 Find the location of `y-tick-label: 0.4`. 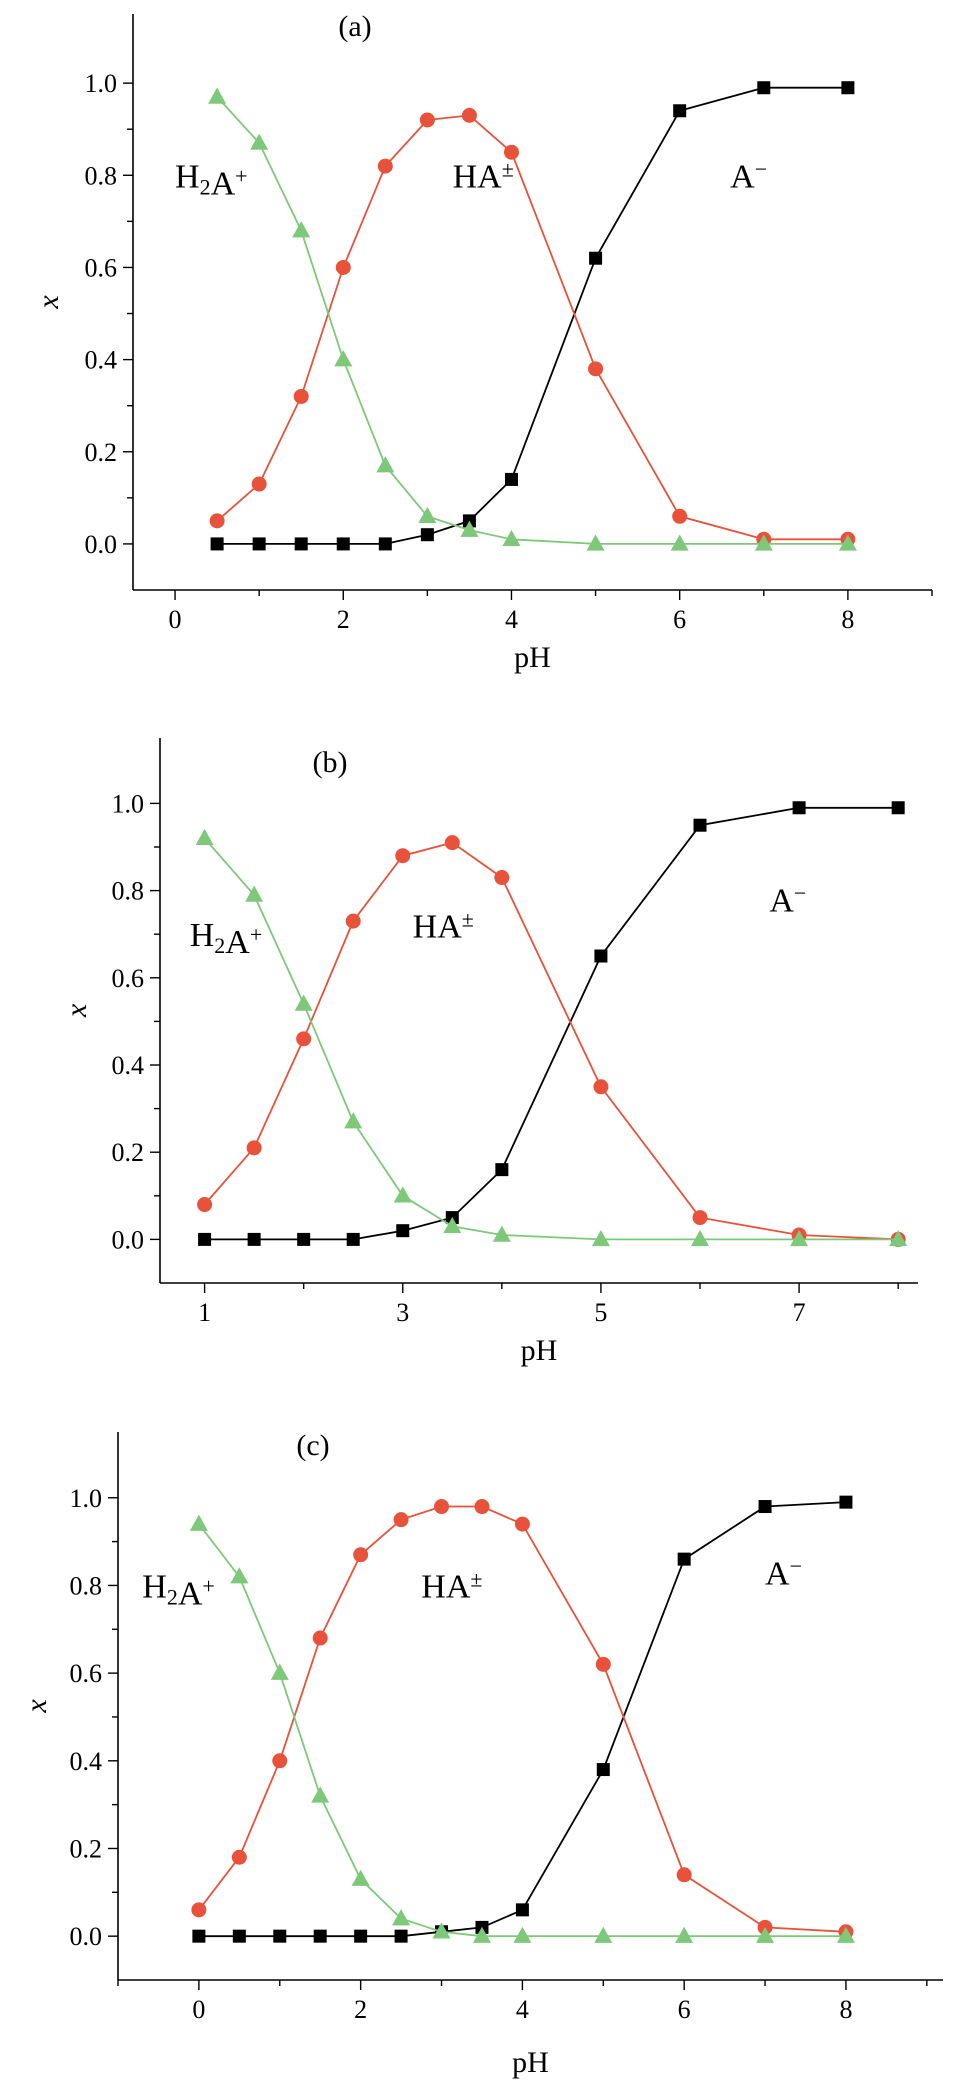

y-tick-label: 0.4 is located at coordinates (101, 360).